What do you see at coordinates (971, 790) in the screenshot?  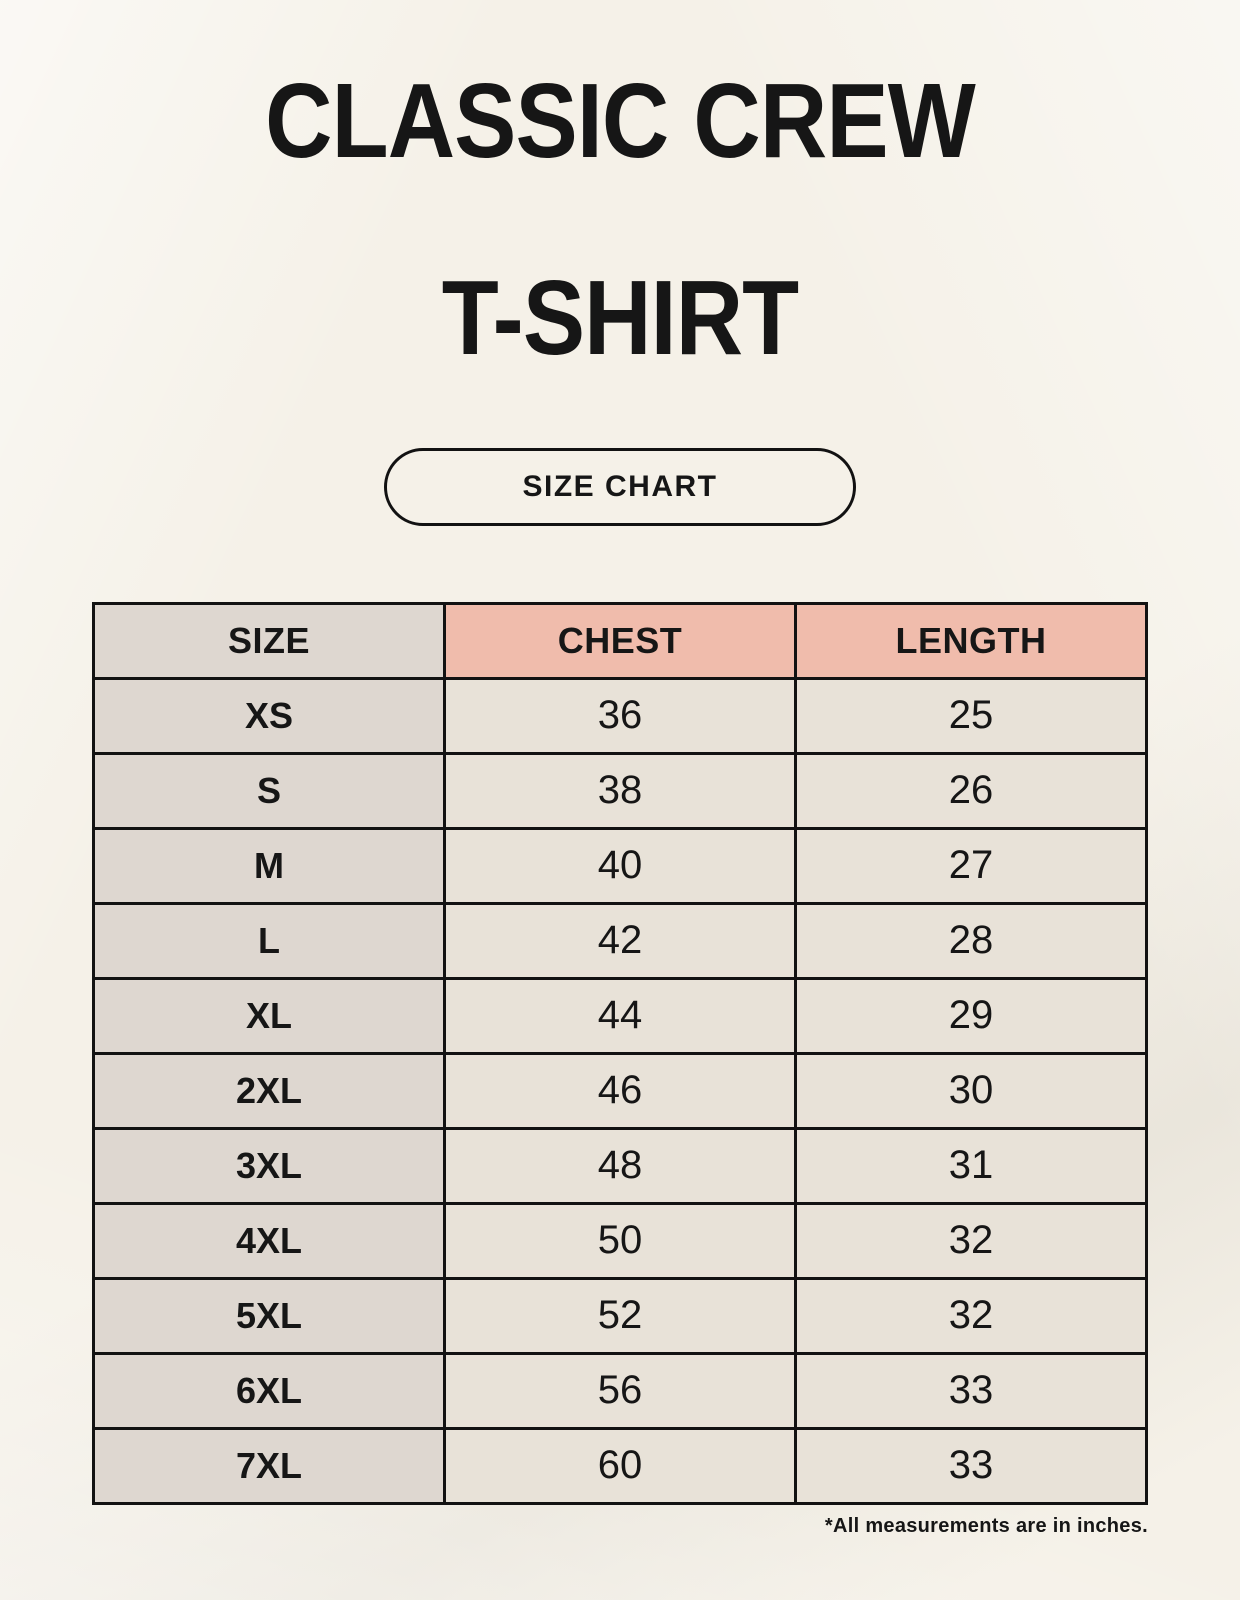 I see `length-cell: 26` at bounding box center [971, 790].